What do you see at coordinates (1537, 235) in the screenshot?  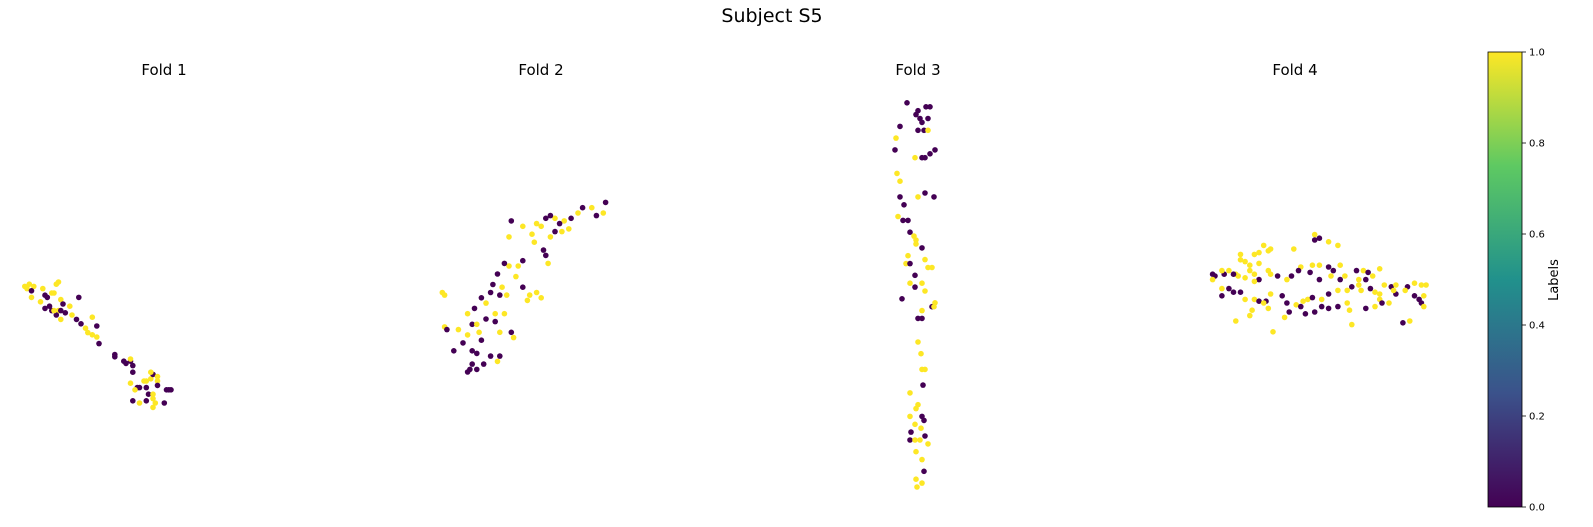 I see `colorbar-tick-label: 0.6` at bounding box center [1537, 235].